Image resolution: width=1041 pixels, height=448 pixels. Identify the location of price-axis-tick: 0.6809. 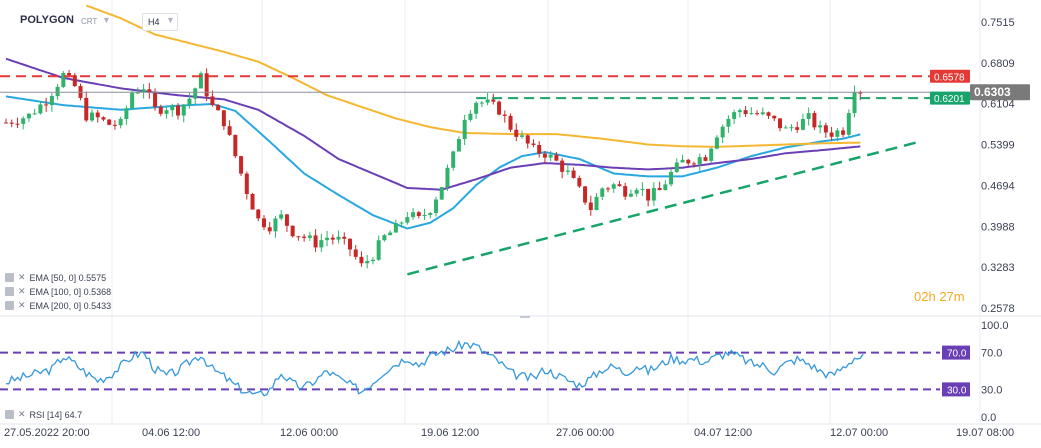
(998, 64).